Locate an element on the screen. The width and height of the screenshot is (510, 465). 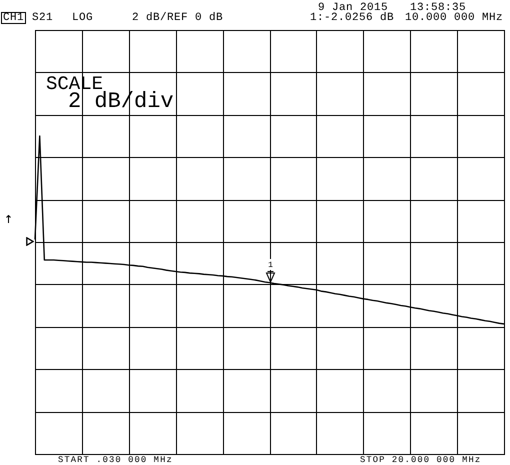
text: 2 dB/REF 0 dB is located at coordinates (178, 18).